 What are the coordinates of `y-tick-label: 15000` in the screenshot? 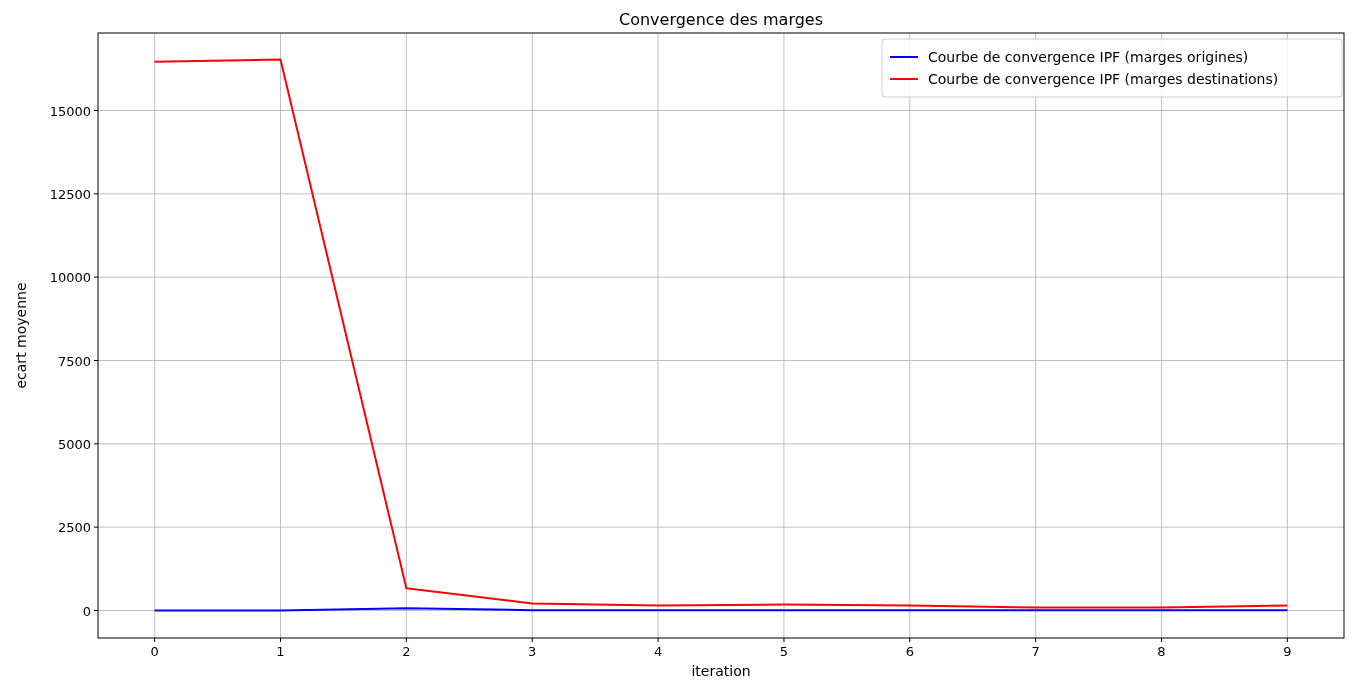 It's located at (70, 111).